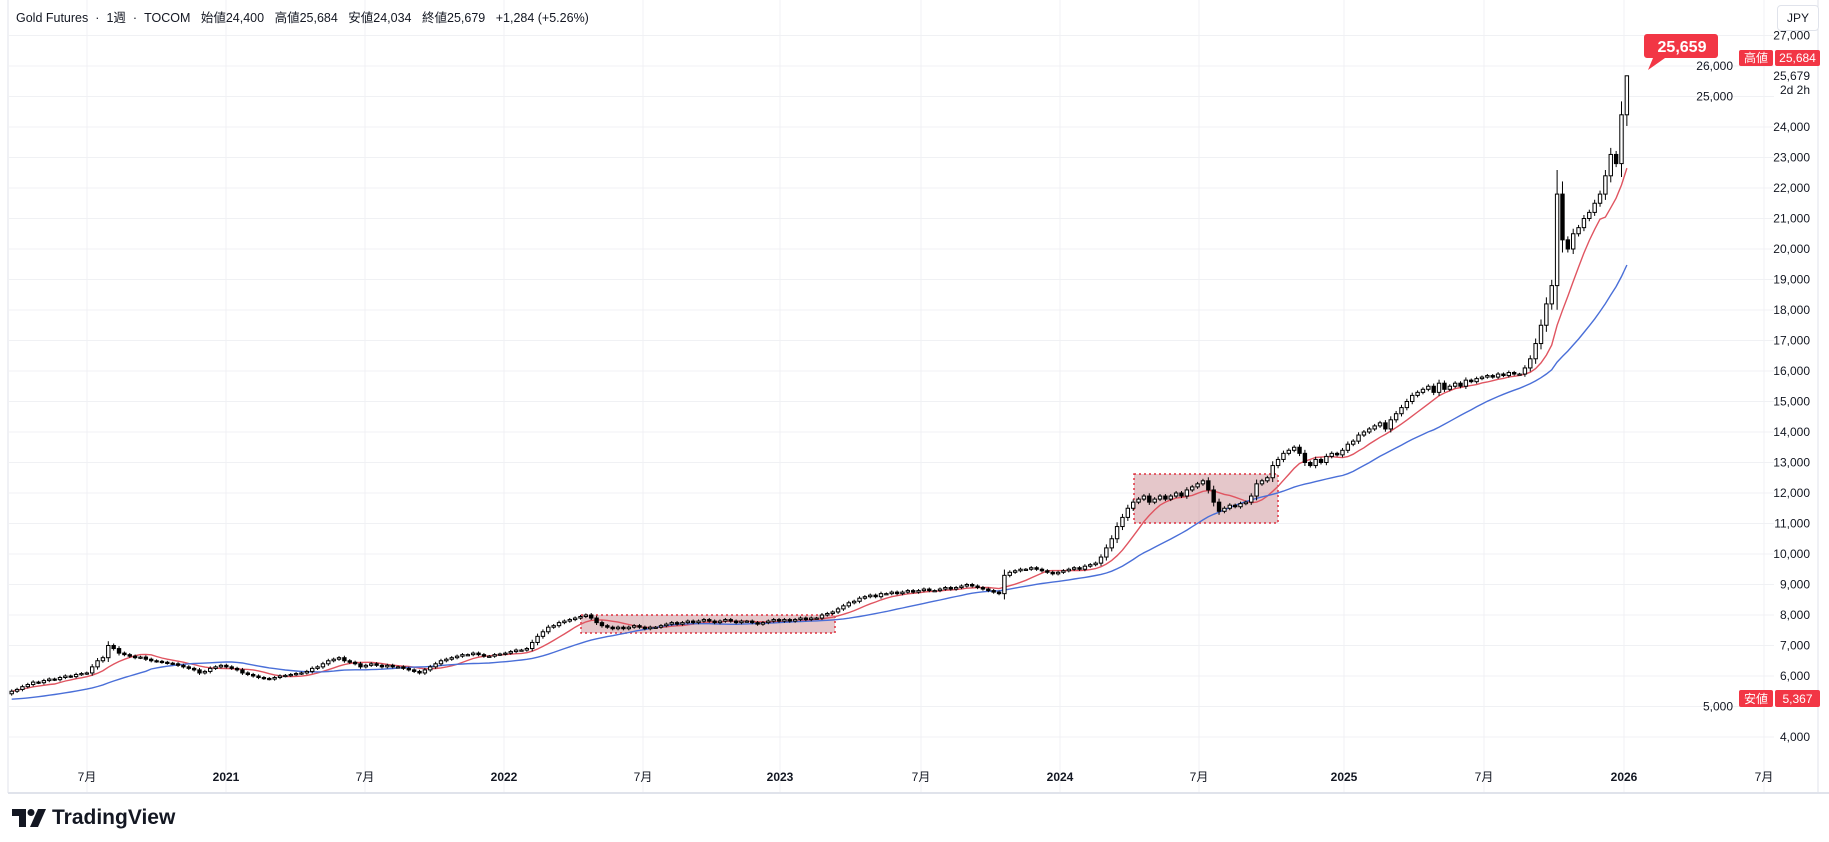  What do you see at coordinates (1797, 58) in the screenshot?
I see `high-value-badge: 25,684` at bounding box center [1797, 58].